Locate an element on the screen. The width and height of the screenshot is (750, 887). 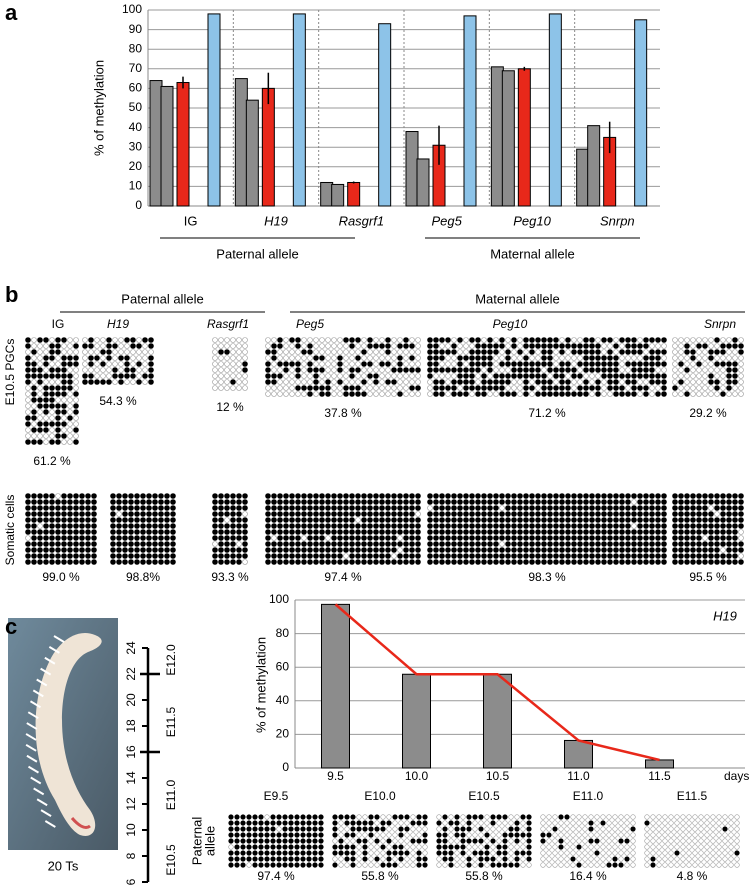
cpg-grid is located at coordinates (230, 364).